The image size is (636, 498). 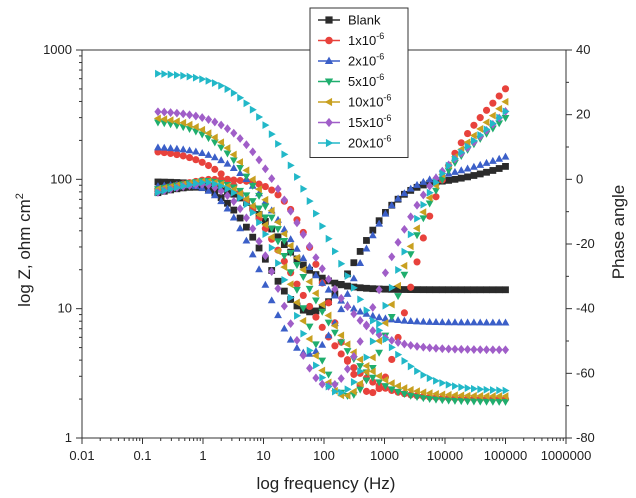 I want to click on x-tick-label: 1, so click(x=202, y=455).